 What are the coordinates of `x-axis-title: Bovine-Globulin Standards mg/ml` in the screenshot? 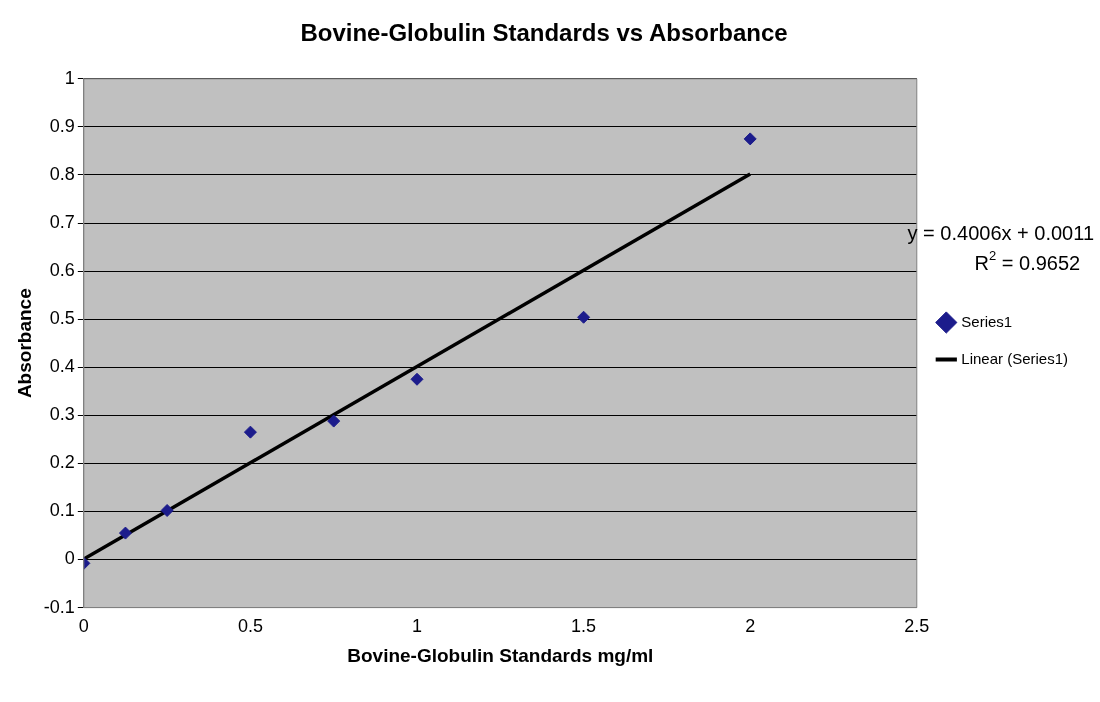 It's located at (500, 655).